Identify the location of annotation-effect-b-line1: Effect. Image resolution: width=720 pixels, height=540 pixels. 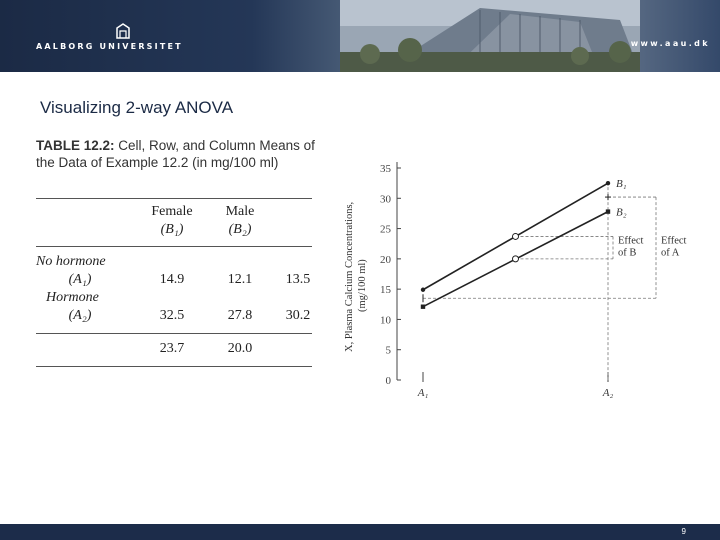
(631, 240).